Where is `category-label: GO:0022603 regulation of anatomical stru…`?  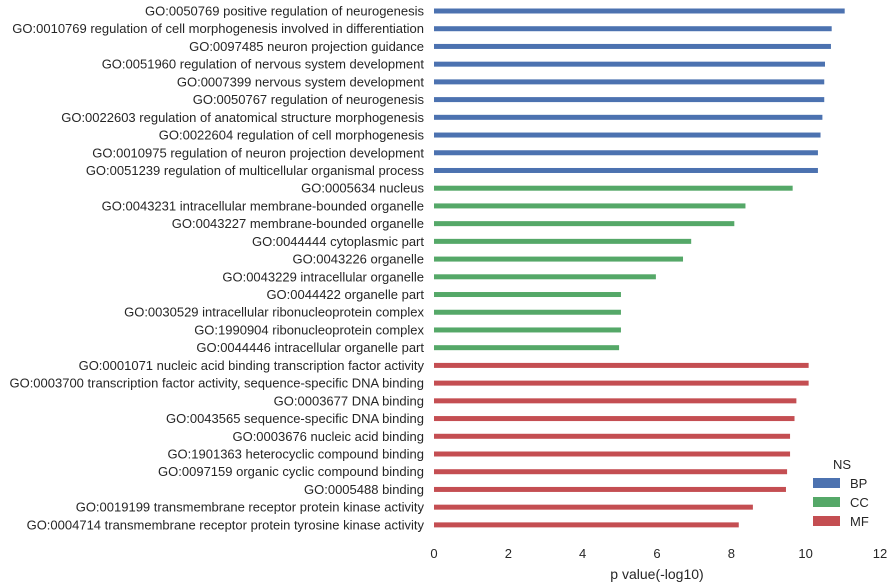
category-label: GO:0022603 regulation of anatomical stru… is located at coordinates (242, 117).